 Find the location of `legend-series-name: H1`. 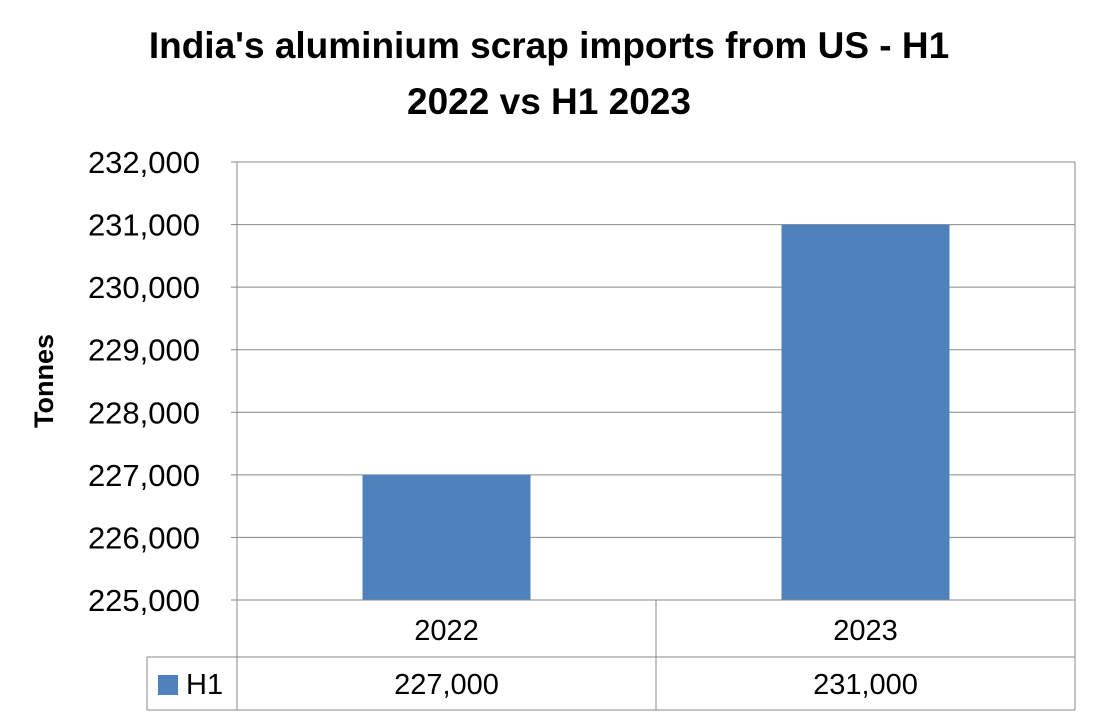

legend-series-name: H1 is located at coordinates (204, 685).